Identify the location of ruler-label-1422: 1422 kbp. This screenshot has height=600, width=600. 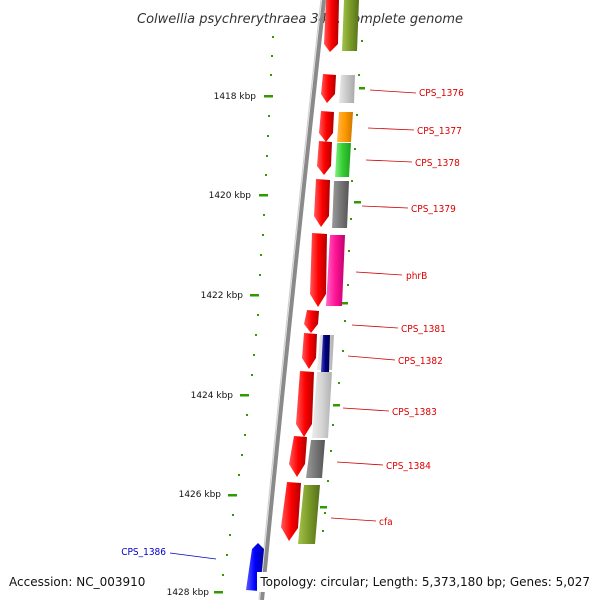
(222, 296).